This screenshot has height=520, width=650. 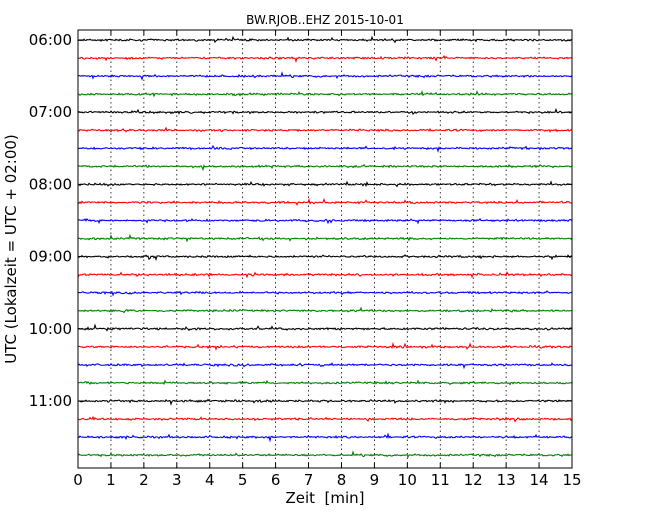 What do you see at coordinates (324, 498) in the screenshot?
I see `x-axis-label: Zeit [min]` at bounding box center [324, 498].